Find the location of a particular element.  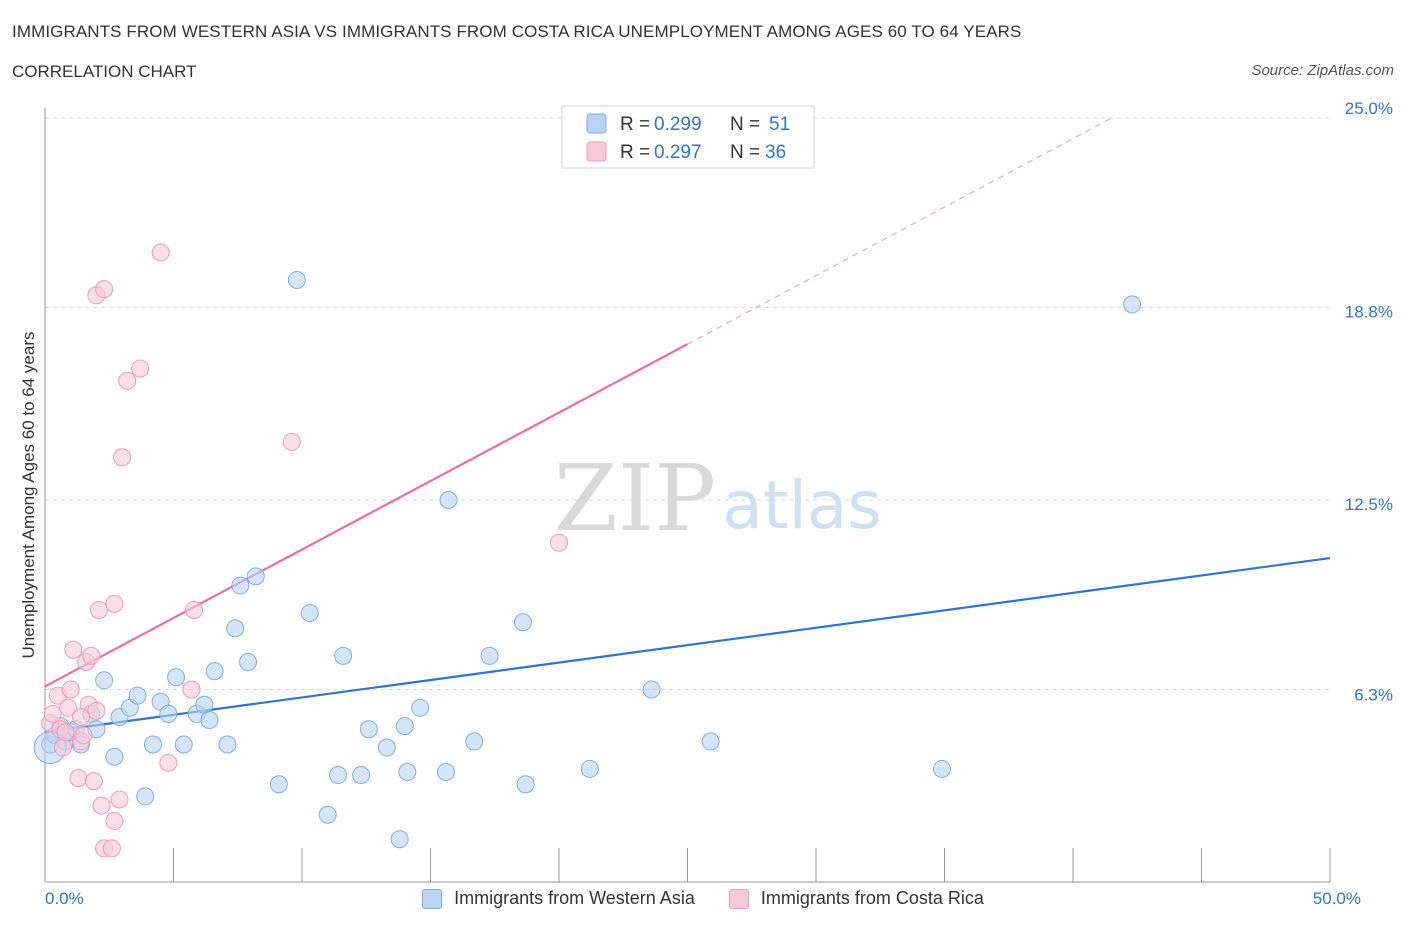

watermark-atlas: atlas is located at coordinates (802, 505).